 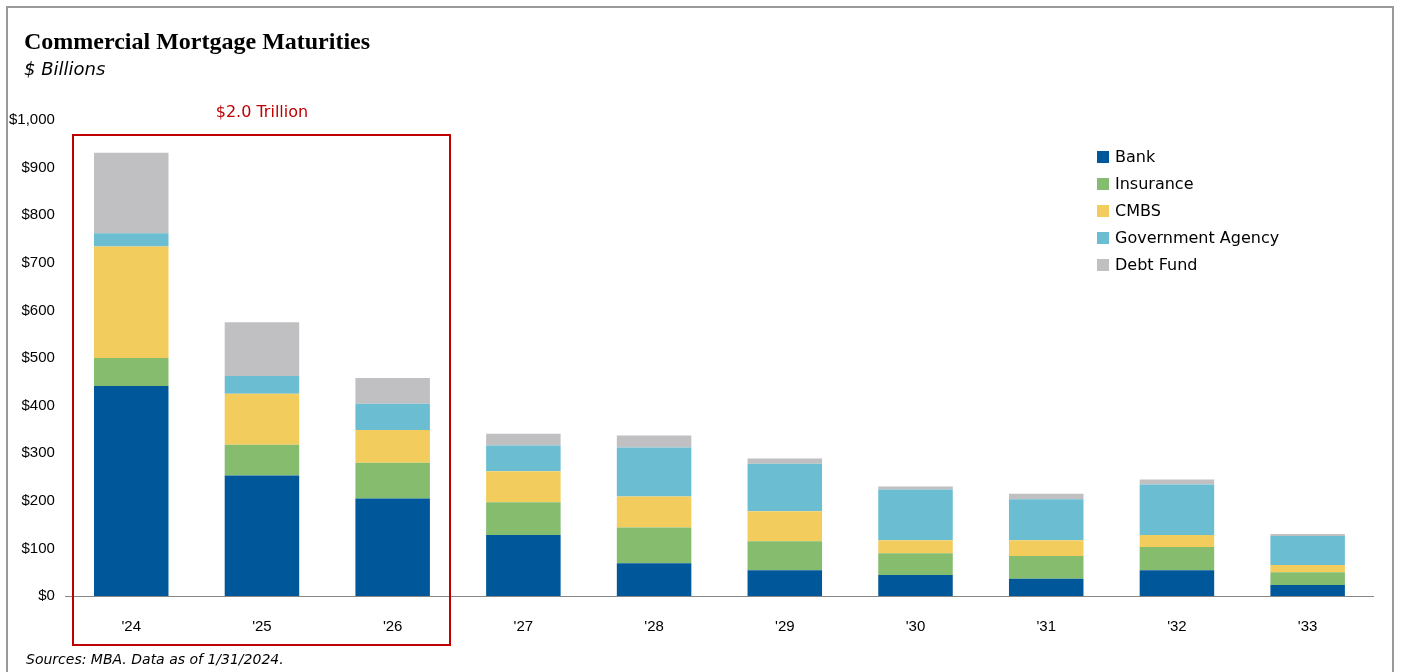 I want to click on y-tick-label: $100, so click(x=38, y=547).